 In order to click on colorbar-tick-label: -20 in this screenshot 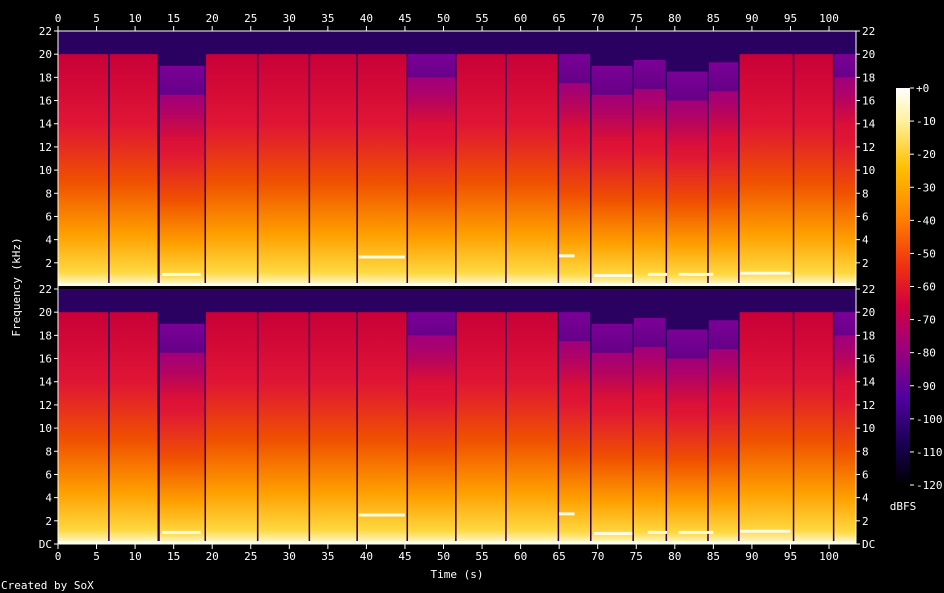, I will do `click(926, 154)`.